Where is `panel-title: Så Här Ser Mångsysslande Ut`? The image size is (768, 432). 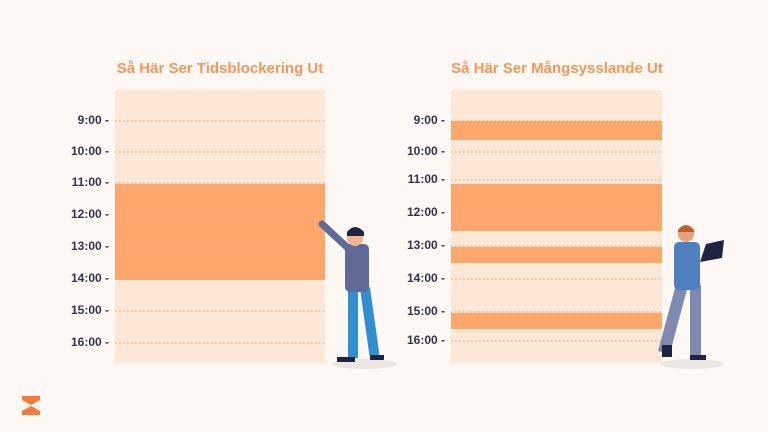
panel-title: Så Här Ser Mångsysslande Ut is located at coordinates (557, 68).